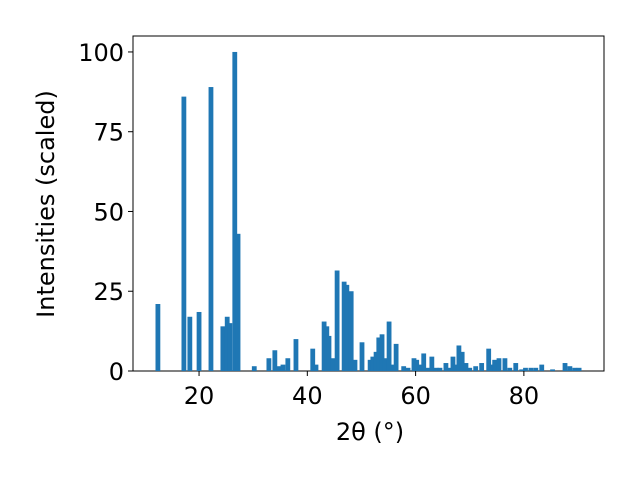 This screenshot has width=640, height=480. Describe the element at coordinates (370, 432) in the screenshot. I see `x-axis-label: 2θ (°)` at that location.